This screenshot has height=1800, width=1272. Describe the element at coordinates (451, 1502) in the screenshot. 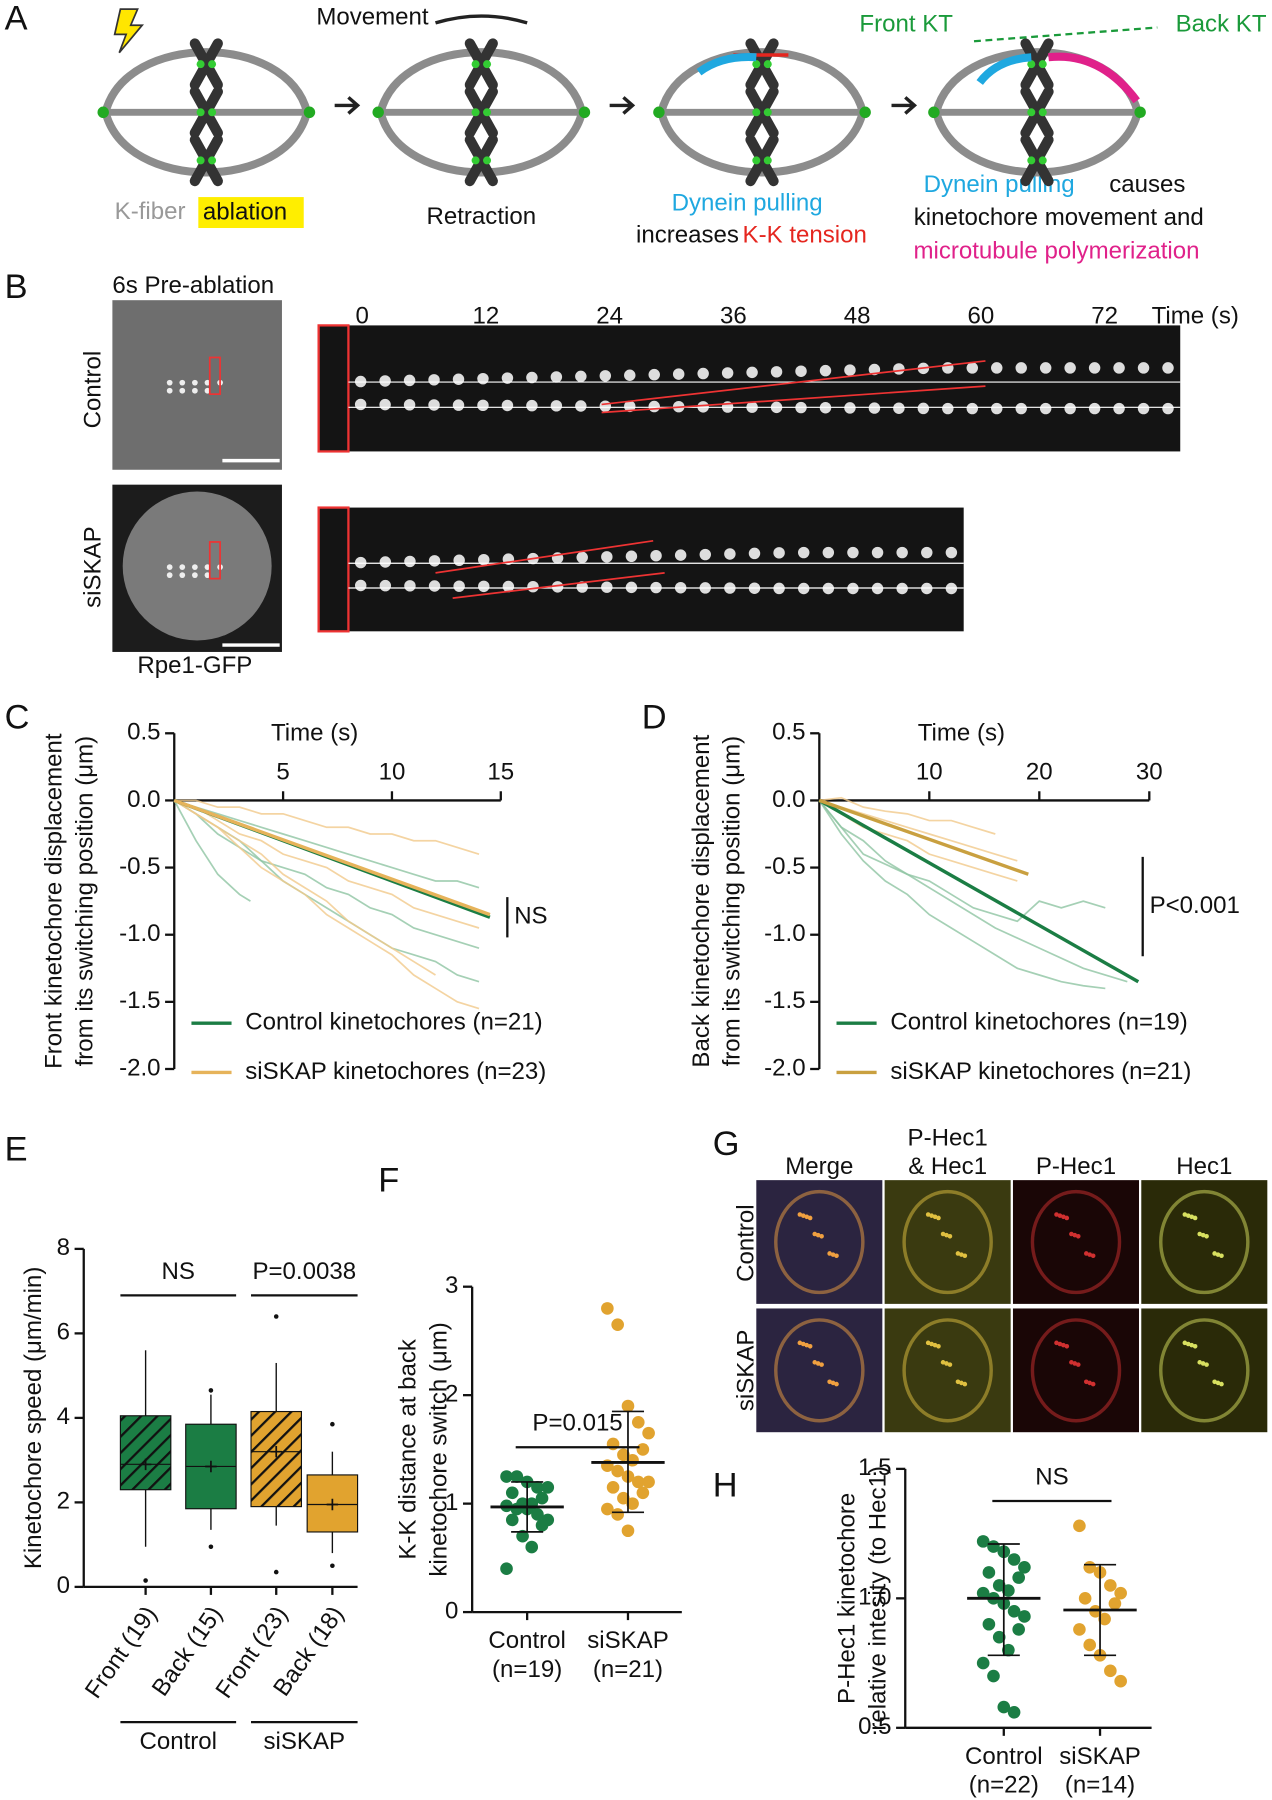

I see `y-tick-label: 1` at that location.